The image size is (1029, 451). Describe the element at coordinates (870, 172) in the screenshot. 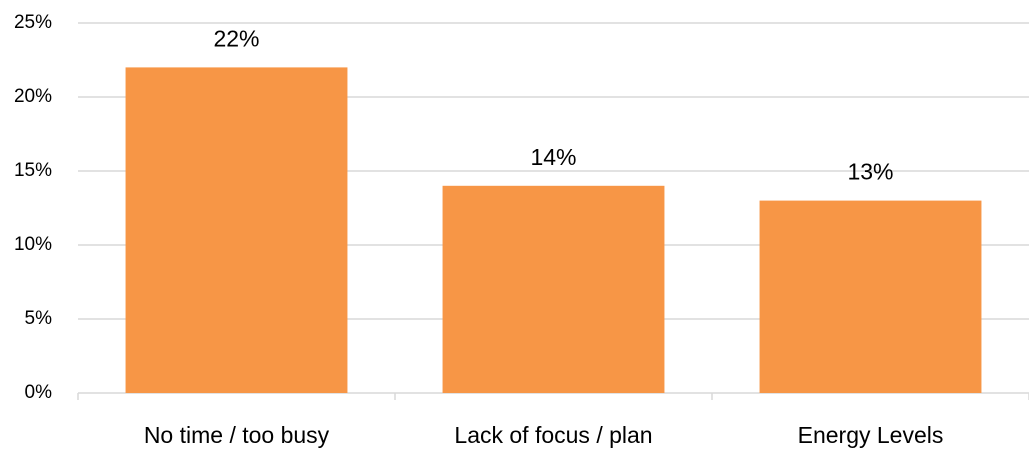

I see `data-label: 13%` at that location.